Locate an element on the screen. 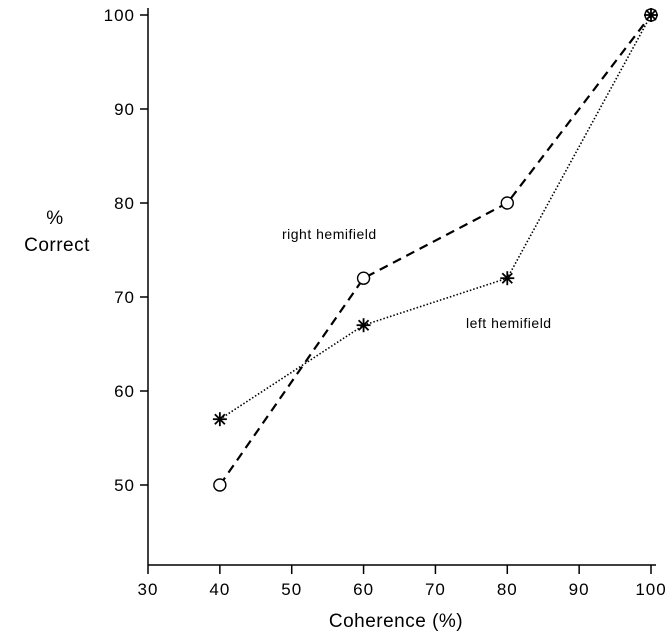 This screenshot has width=670, height=634. x-tick-label-90: 90 is located at coordinates (579, 589).